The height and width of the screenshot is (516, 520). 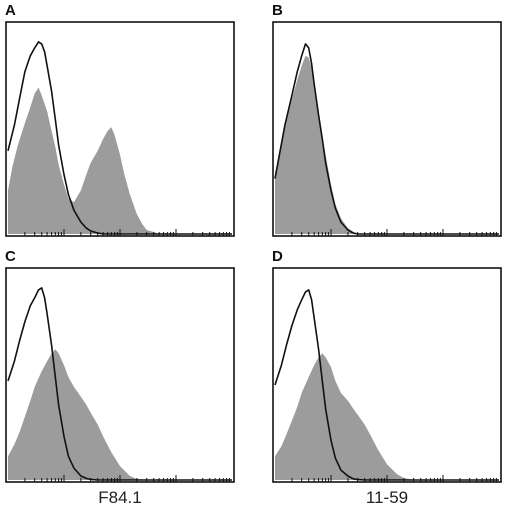 What do you see at coordinates (10, 10) in the screenshot?
I see `panel-letter-a: A` at bounding box center [10, 10].